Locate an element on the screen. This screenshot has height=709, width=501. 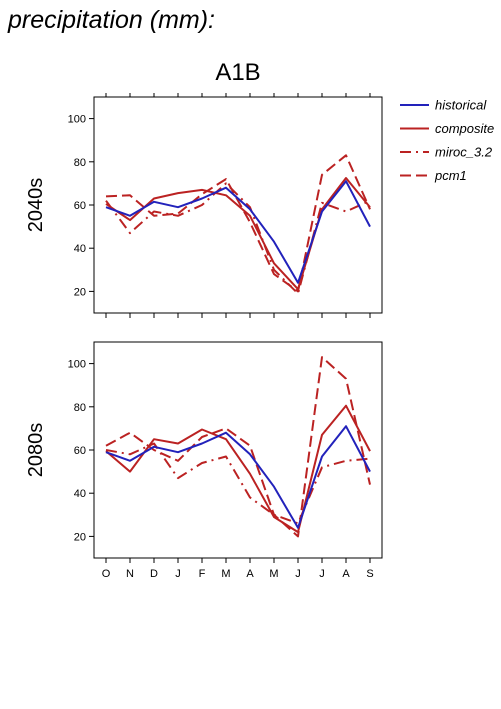
x-tick-label: F is located at coordinates (202, 574).